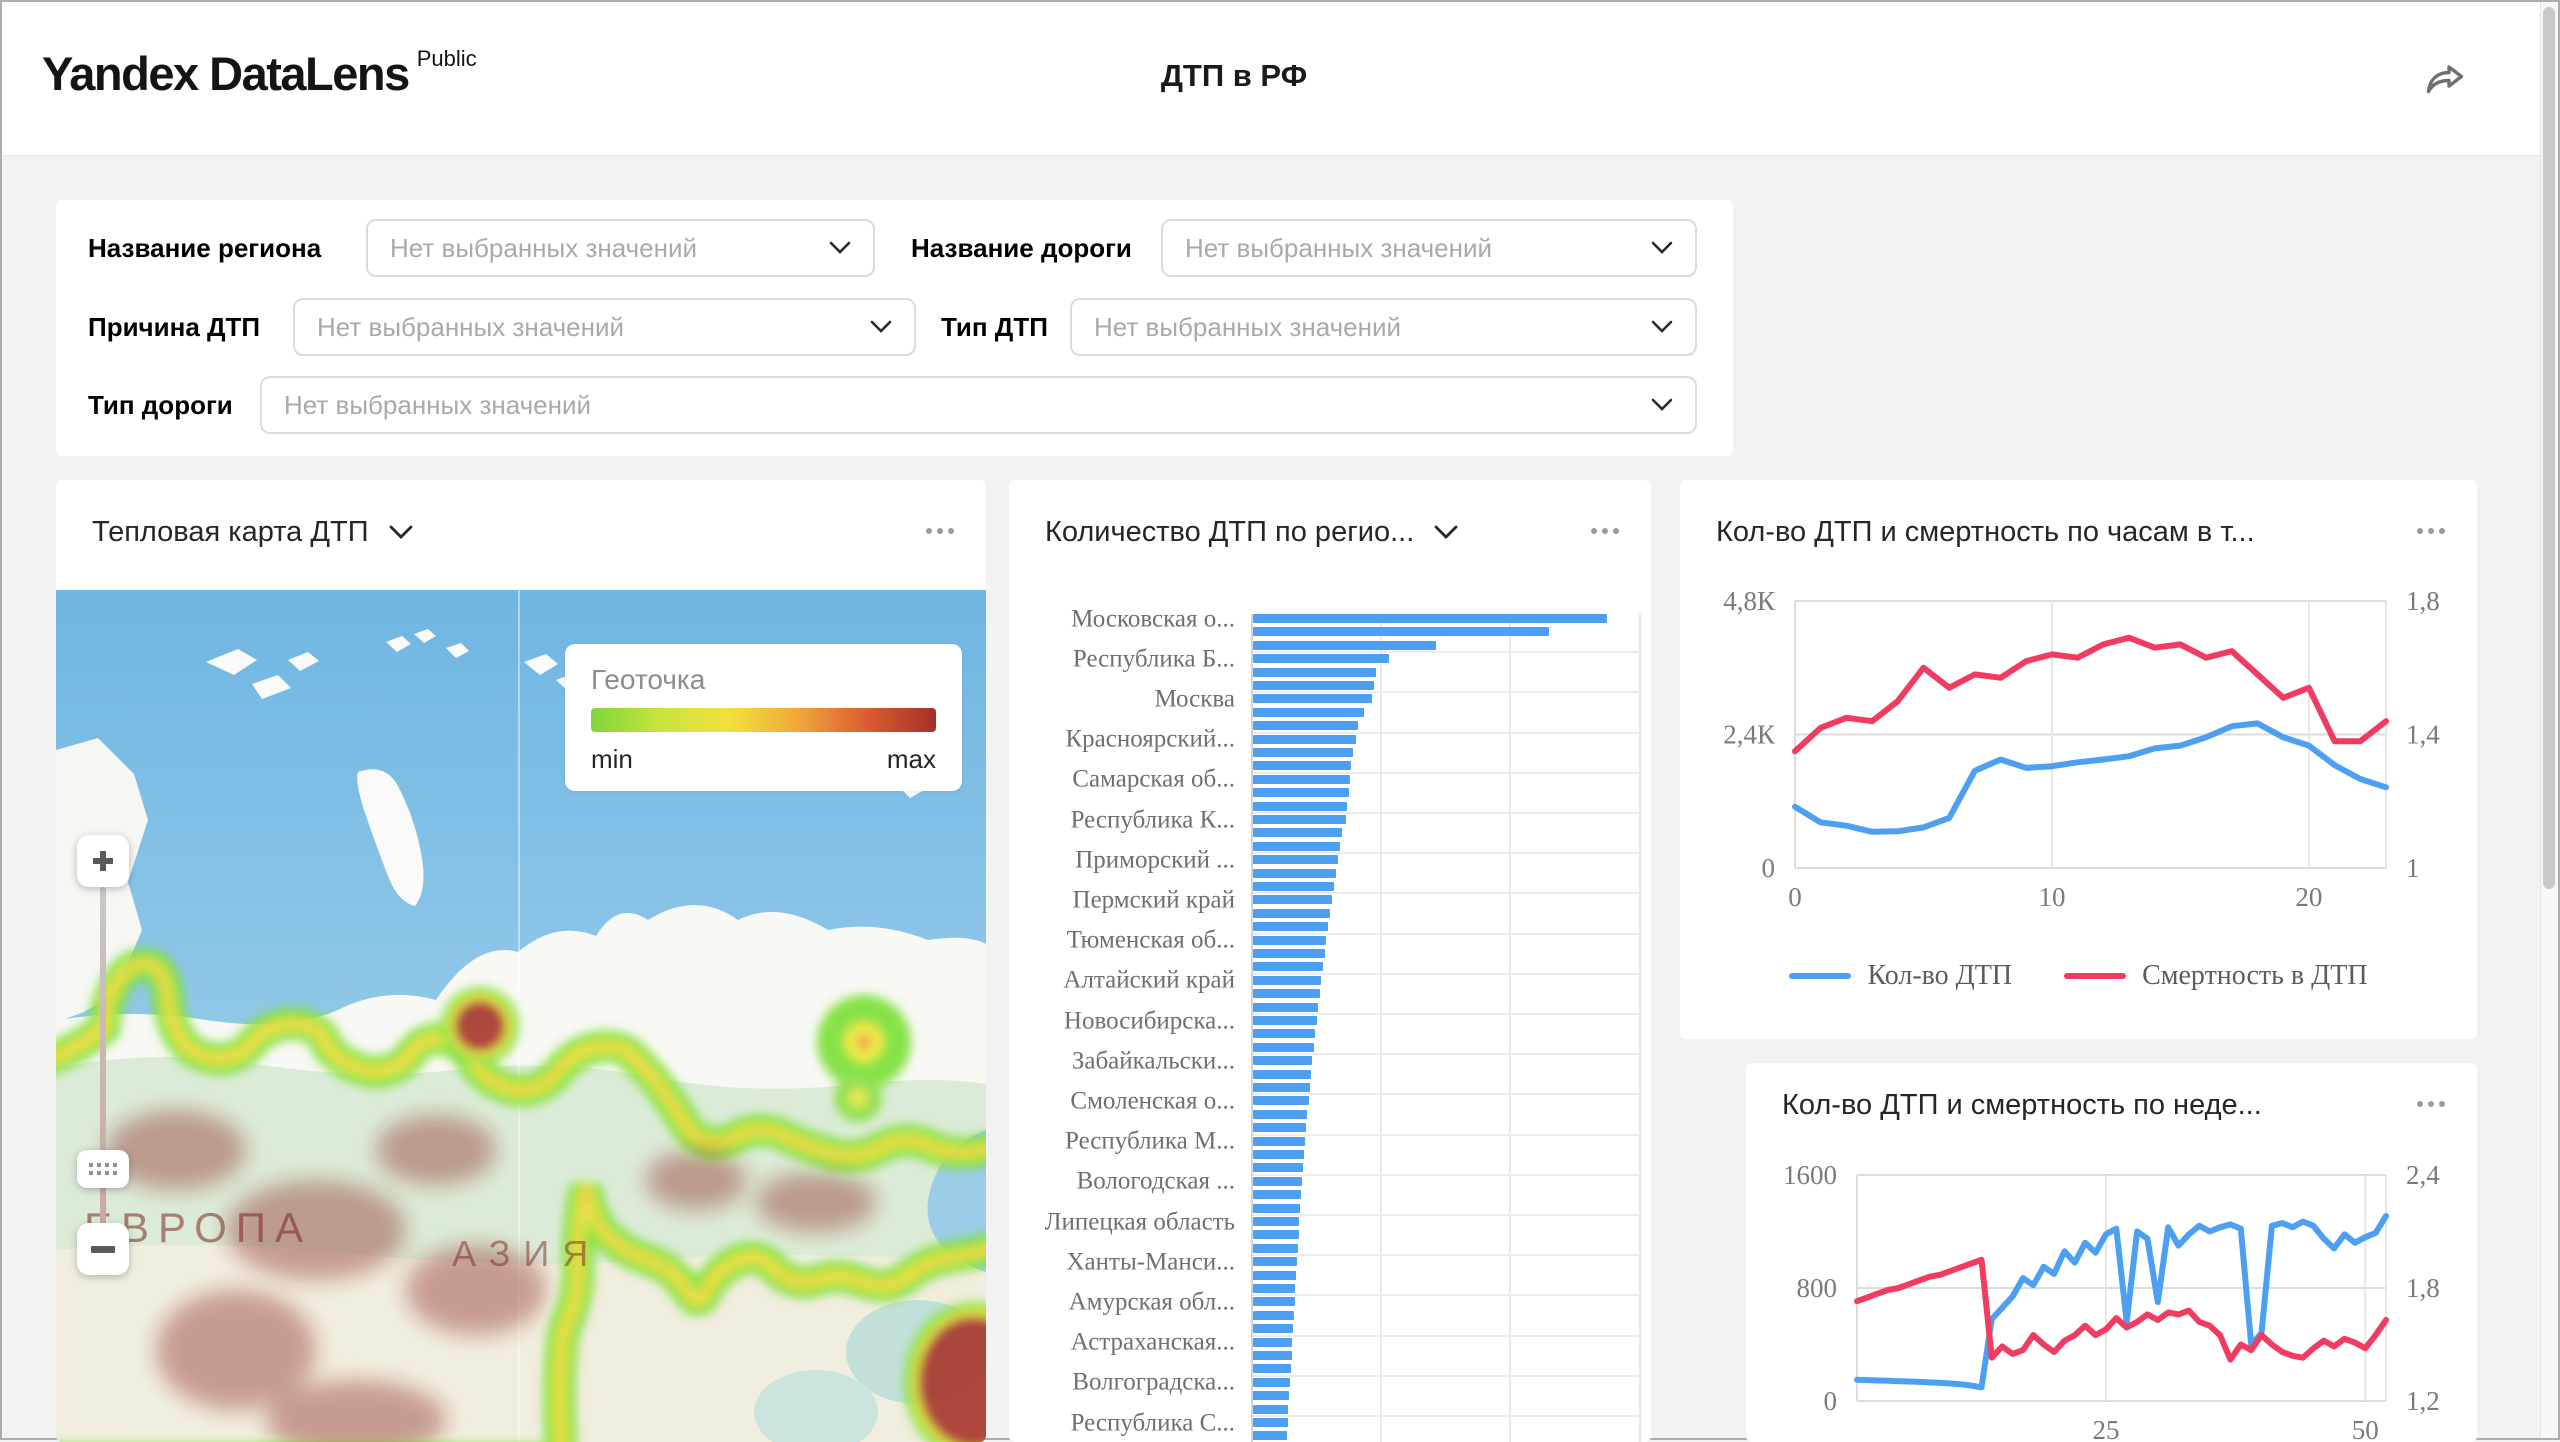  Describe the element at coordinates (103, 1065) in the screenshot. I see `zoom-slider-track` at that location.